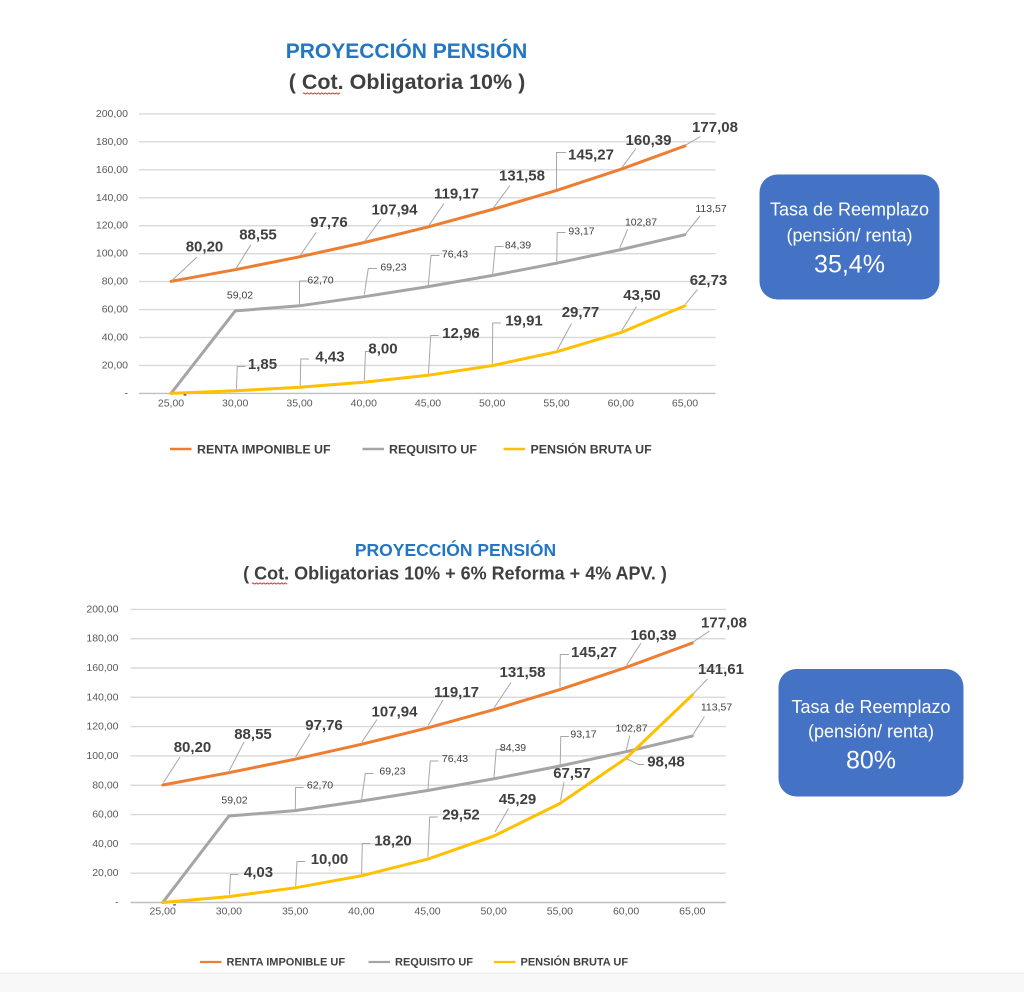 This screenshot has height=992, width=1024. I want to click on svg-text: 29,52, so click(461, 815).